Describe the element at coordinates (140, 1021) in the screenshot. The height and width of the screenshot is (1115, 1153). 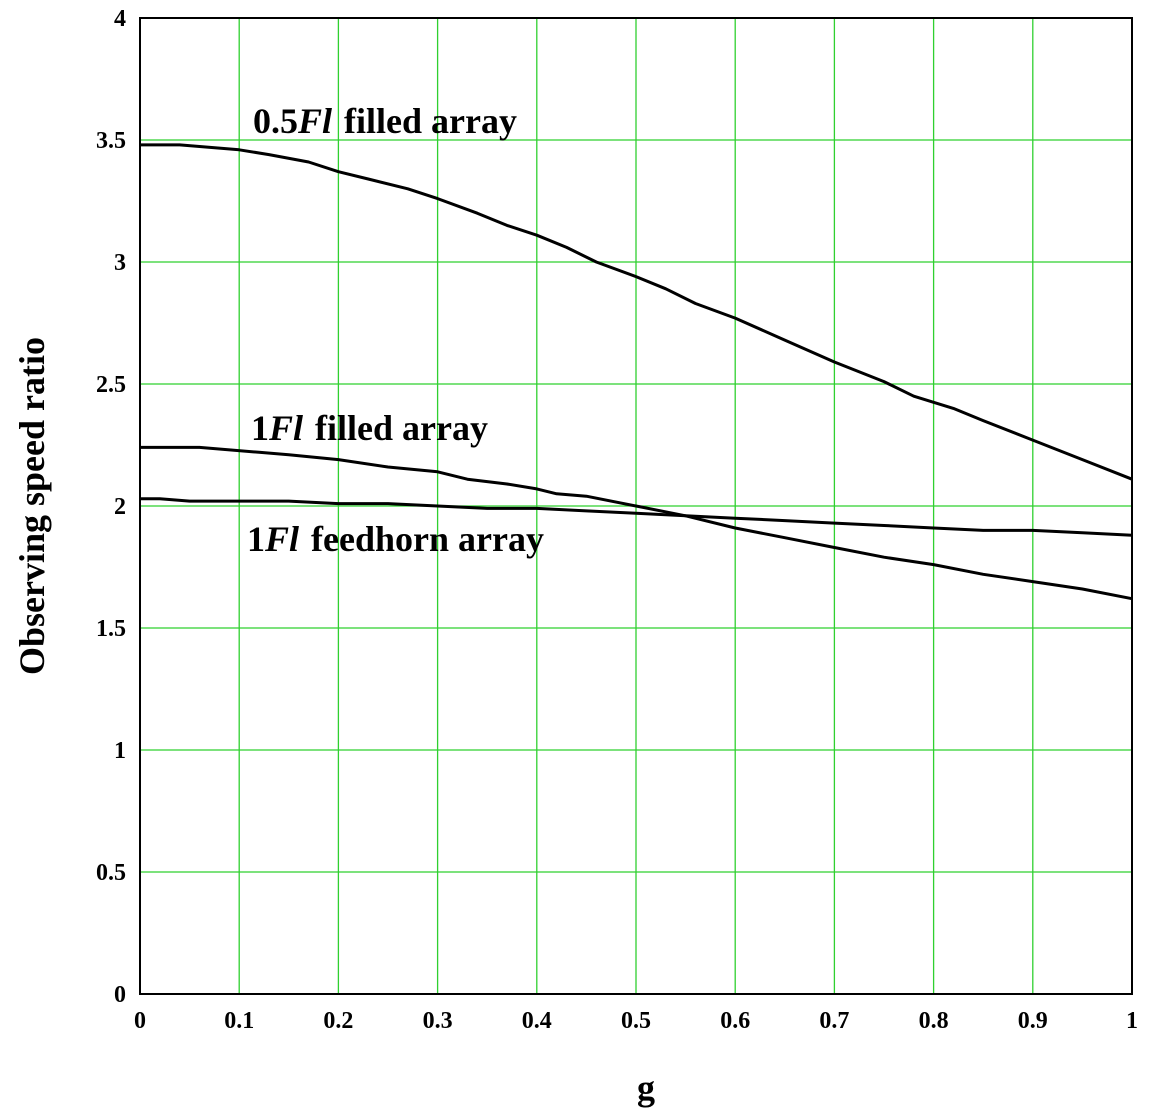
I see `x-tick-label: 0` at that location.